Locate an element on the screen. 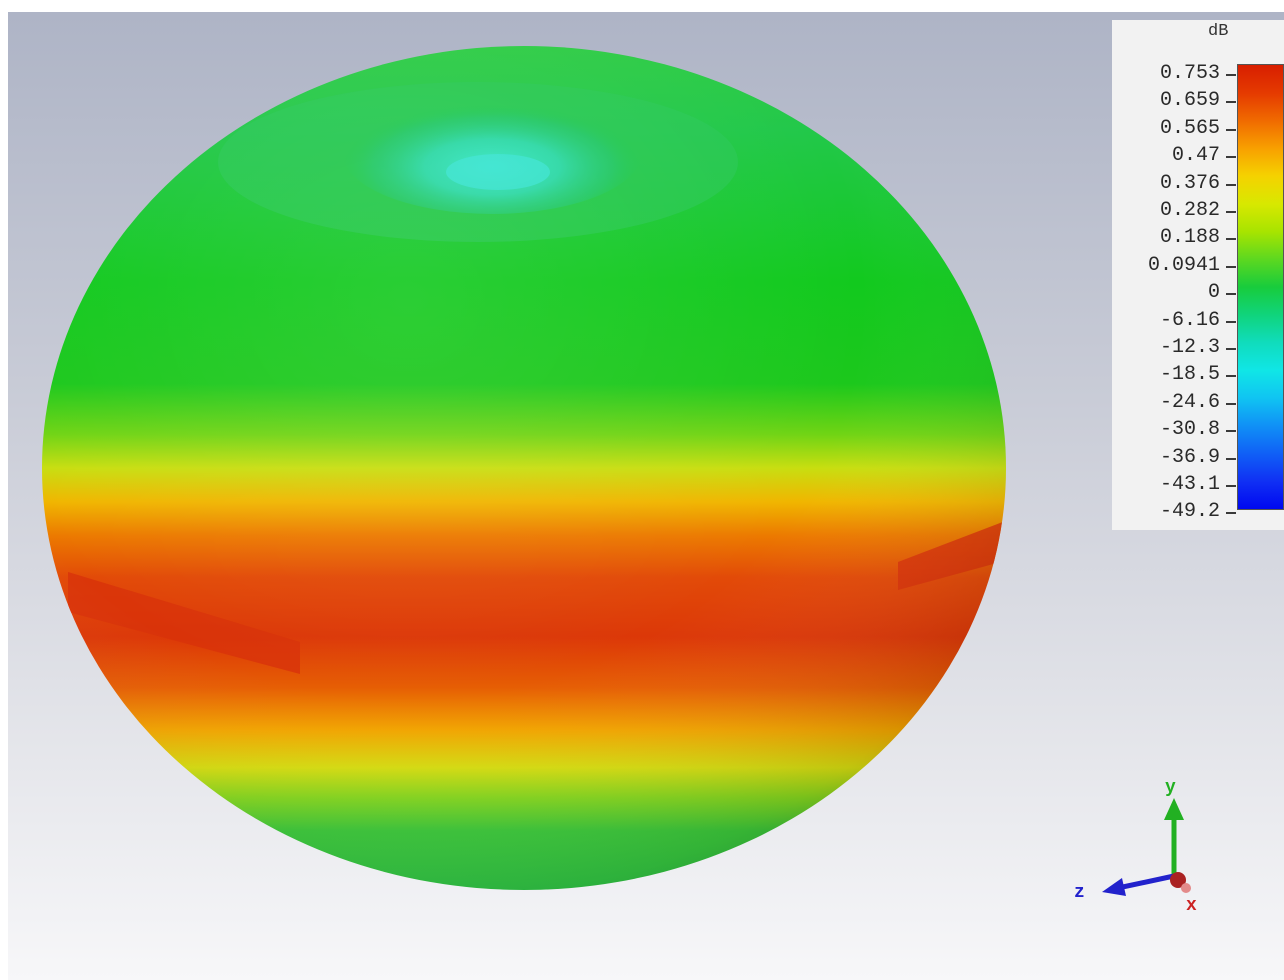  legend-tick-label: -18.5 is located at coordinates (1189, 375).